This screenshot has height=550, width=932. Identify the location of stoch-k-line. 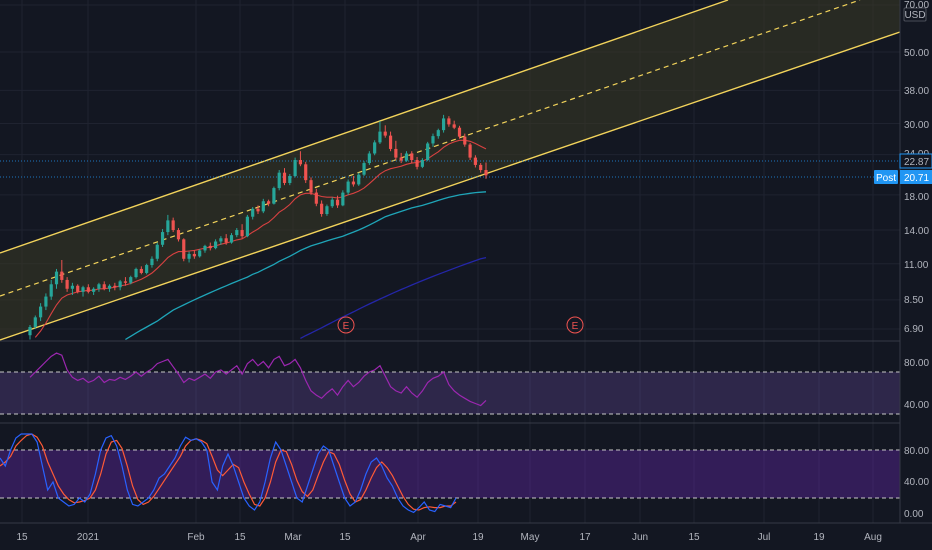
(228, 473).